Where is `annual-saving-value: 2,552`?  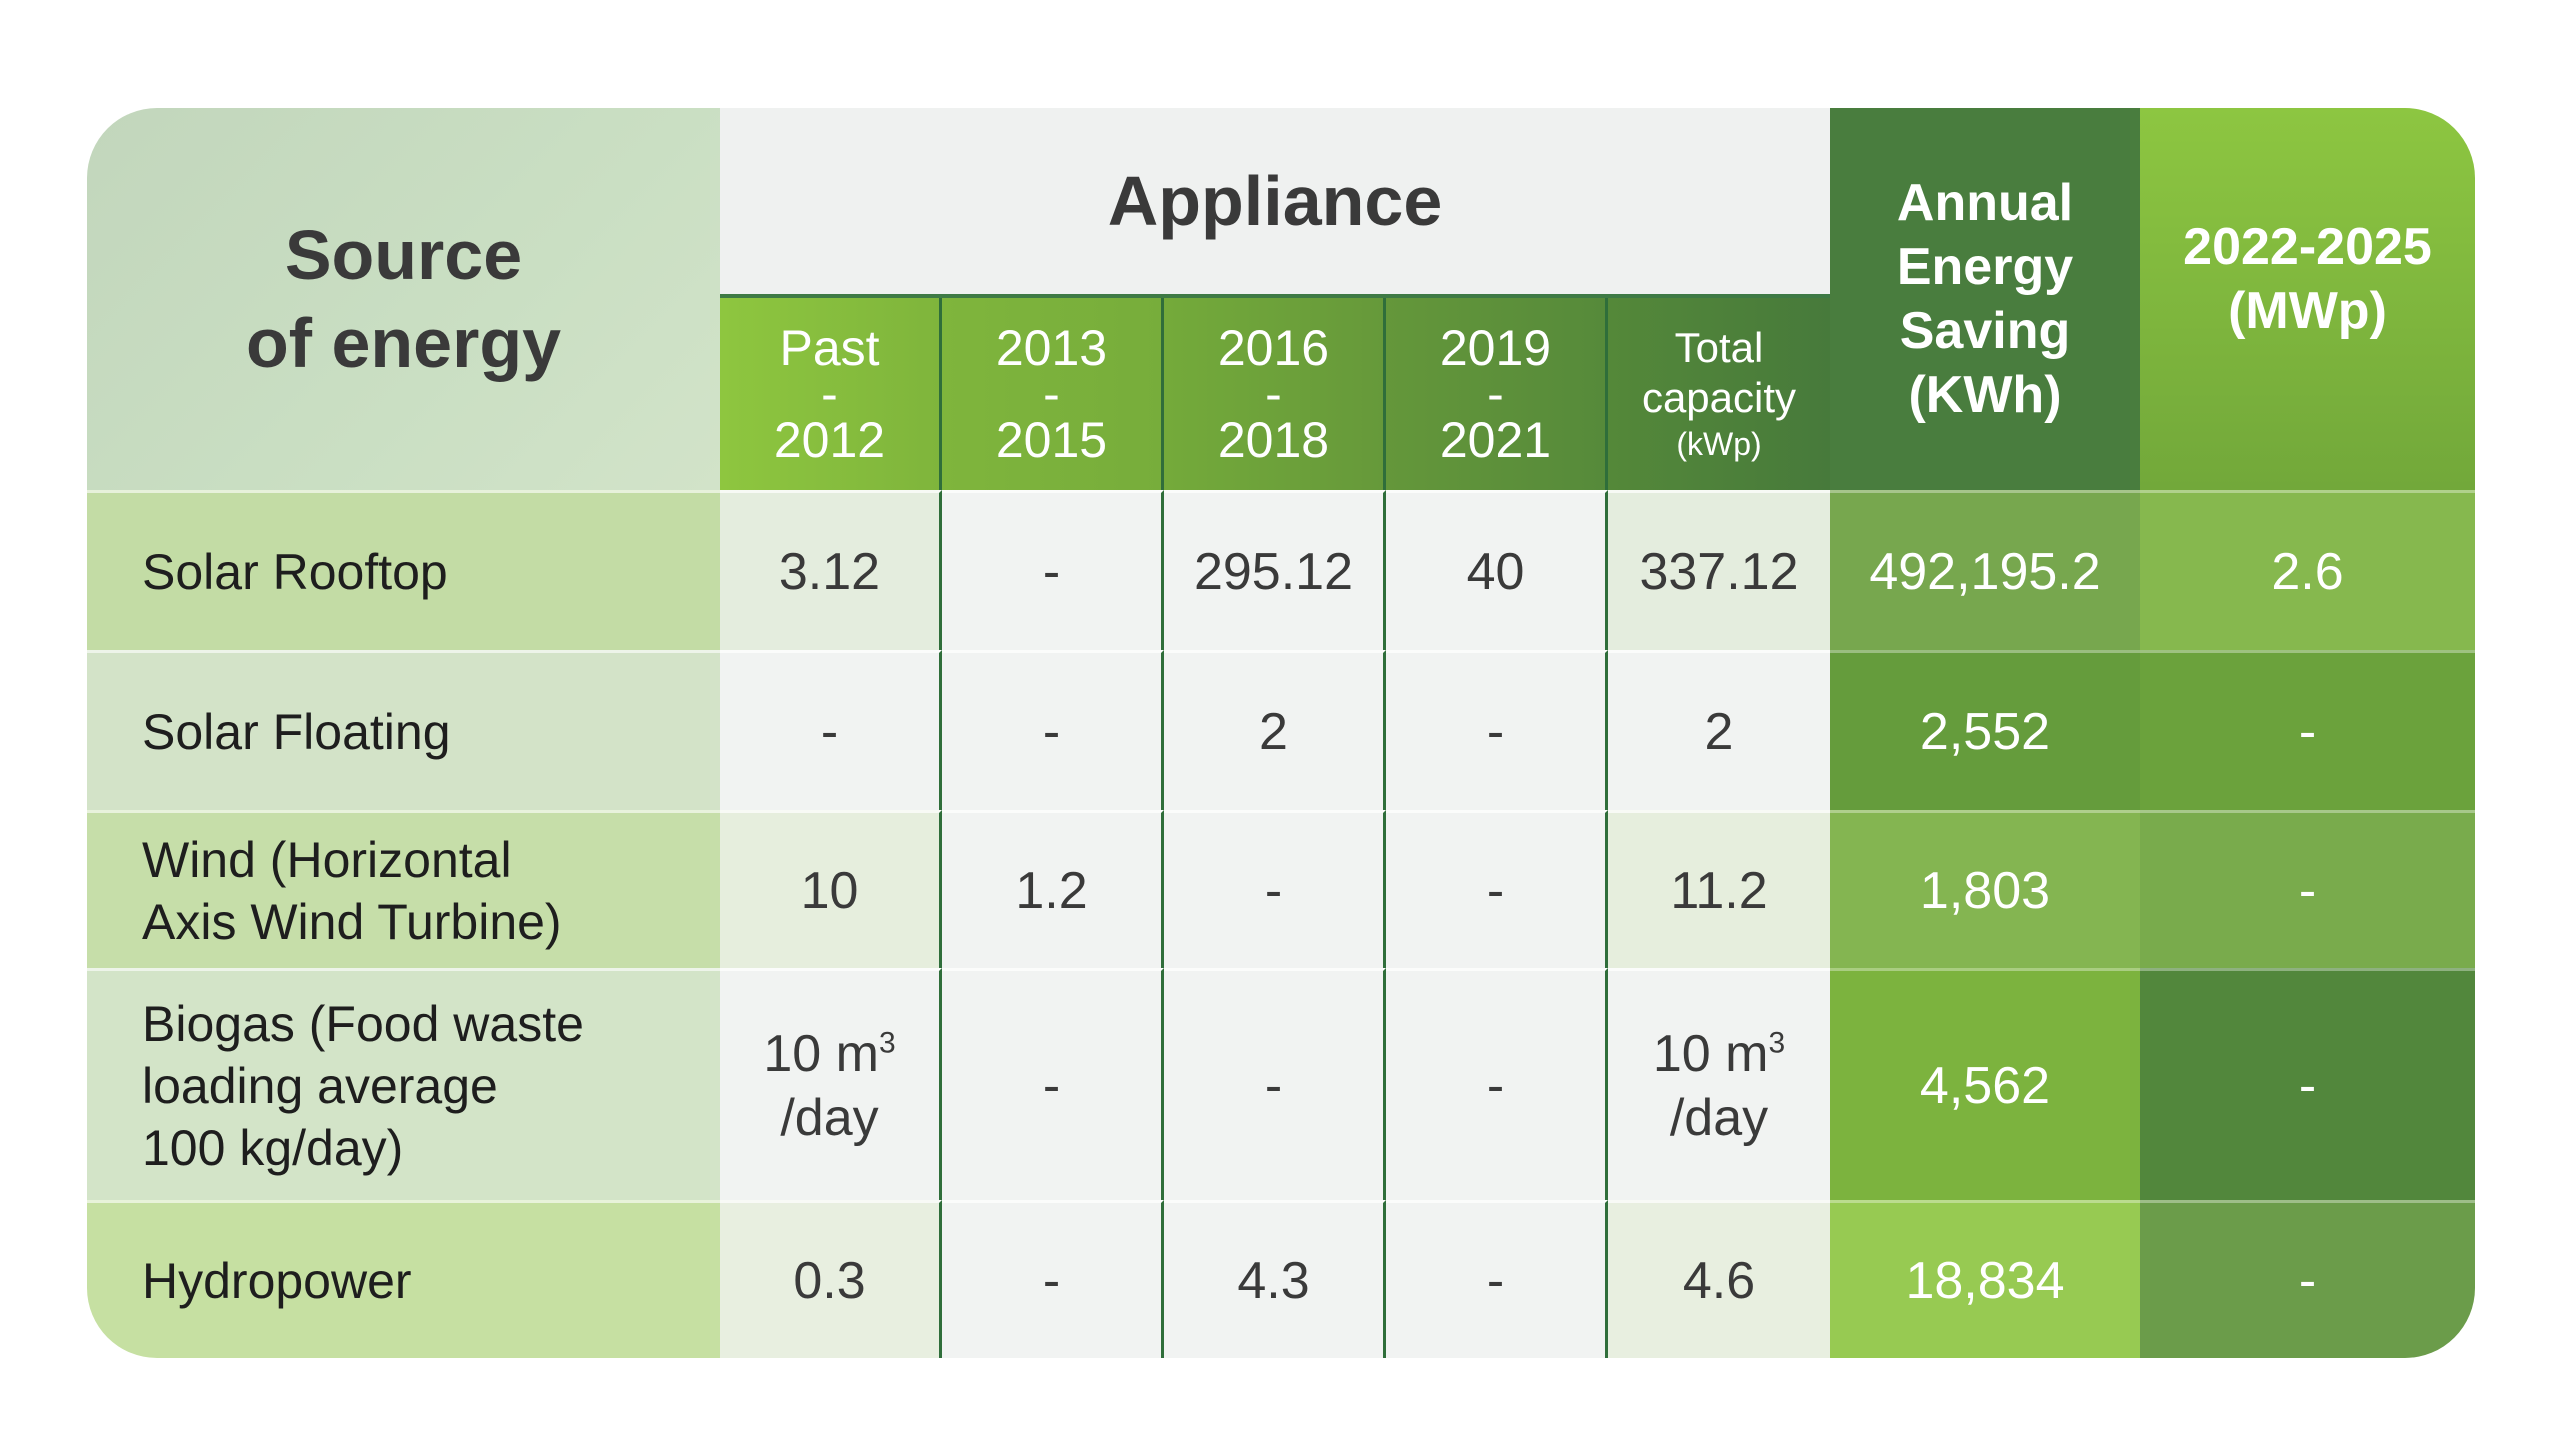 annual-saving-value: 2,552 is located at coordinates (1985, 731).